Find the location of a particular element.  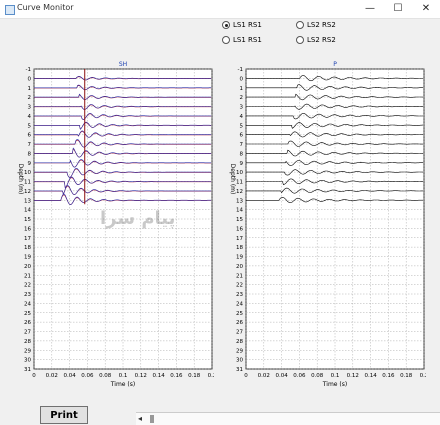

title-bar: Curve Monitor — ☐ ✕ is located at coordinates (220, 9).